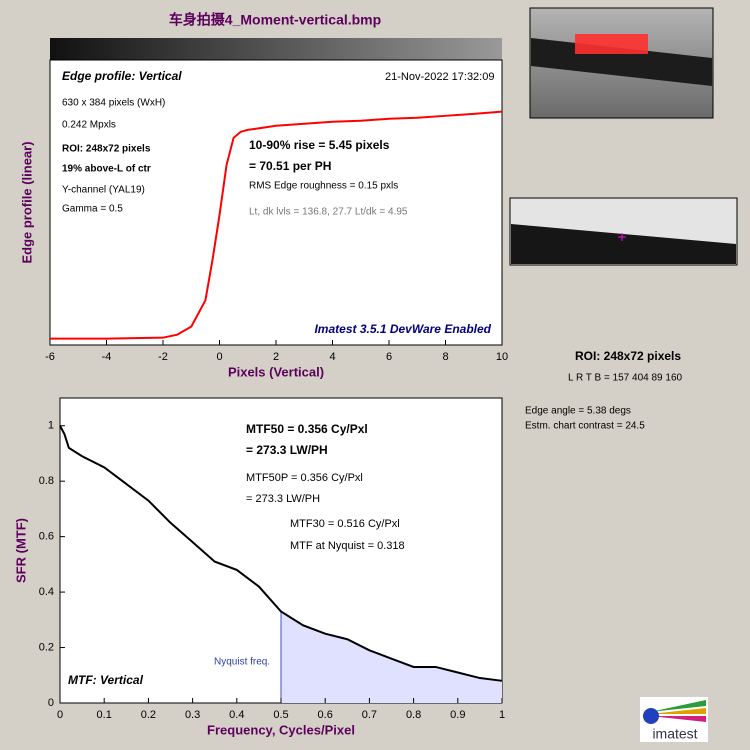 The image size is (750, 750). I want to click on x-tick-label: 1, so click(502, 715).